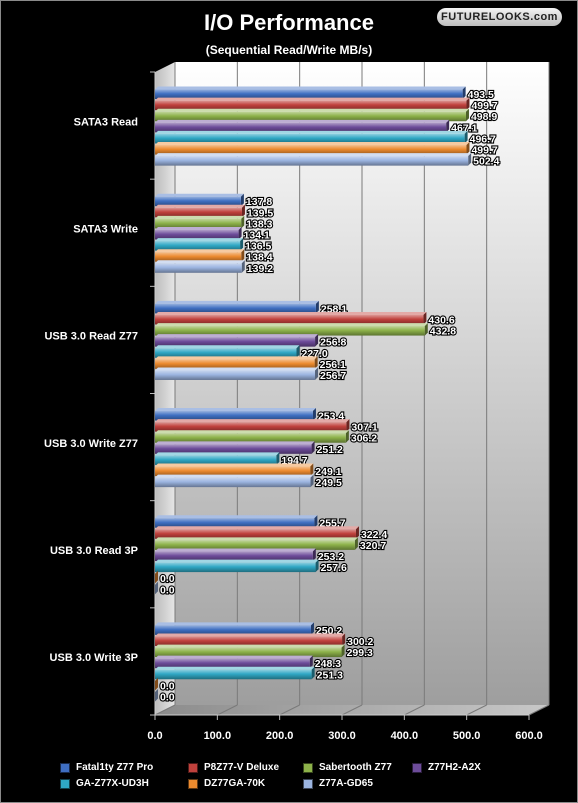 The image size is (578, 803). What do you see at coordinates (481, 95) in the screenshot?
I see `bar-value-label: 493.5` at bounding box center [481, 95].